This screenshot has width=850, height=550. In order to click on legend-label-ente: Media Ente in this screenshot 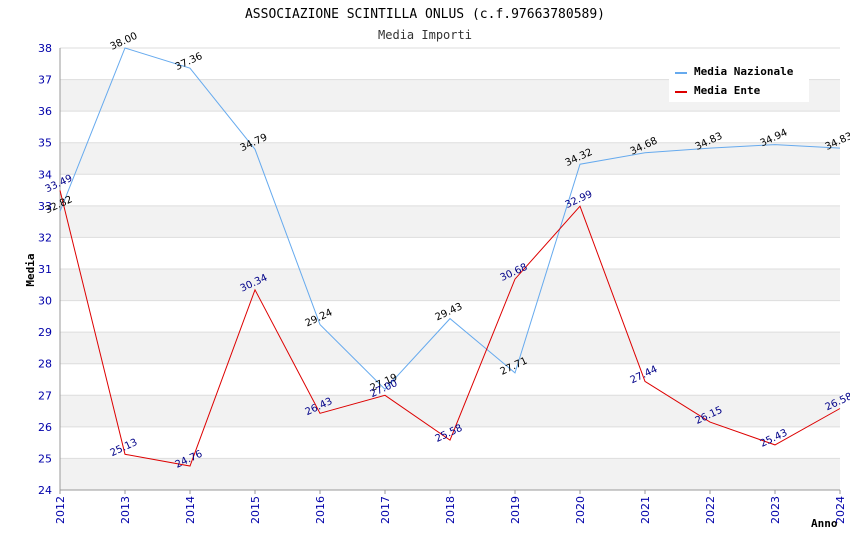, I will do `click(727, 90)`.